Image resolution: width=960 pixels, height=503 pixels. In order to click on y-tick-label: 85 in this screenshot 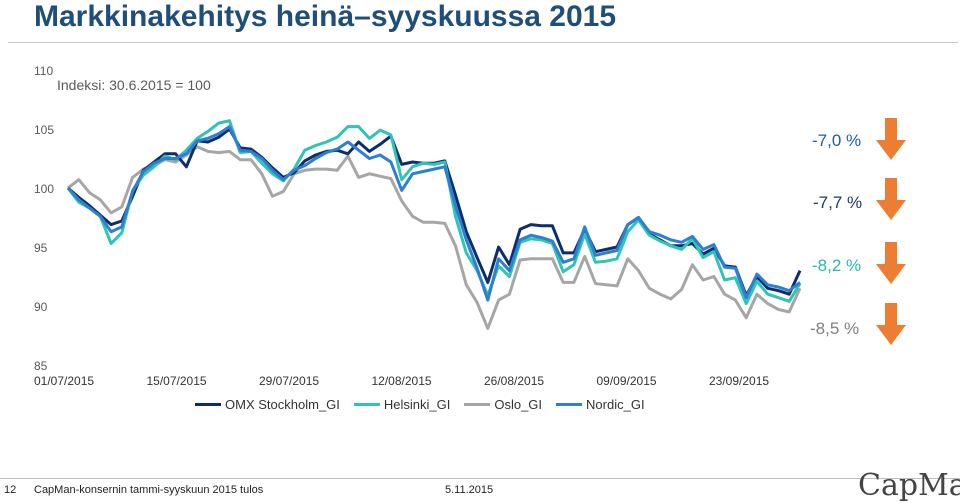, I will do `click(41, 366)`.